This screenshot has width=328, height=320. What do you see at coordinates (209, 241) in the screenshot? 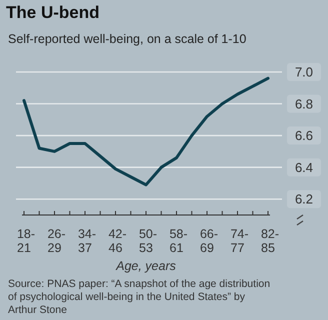
I see `x-tick-label: 66-69` at bounding box center [209, 241].